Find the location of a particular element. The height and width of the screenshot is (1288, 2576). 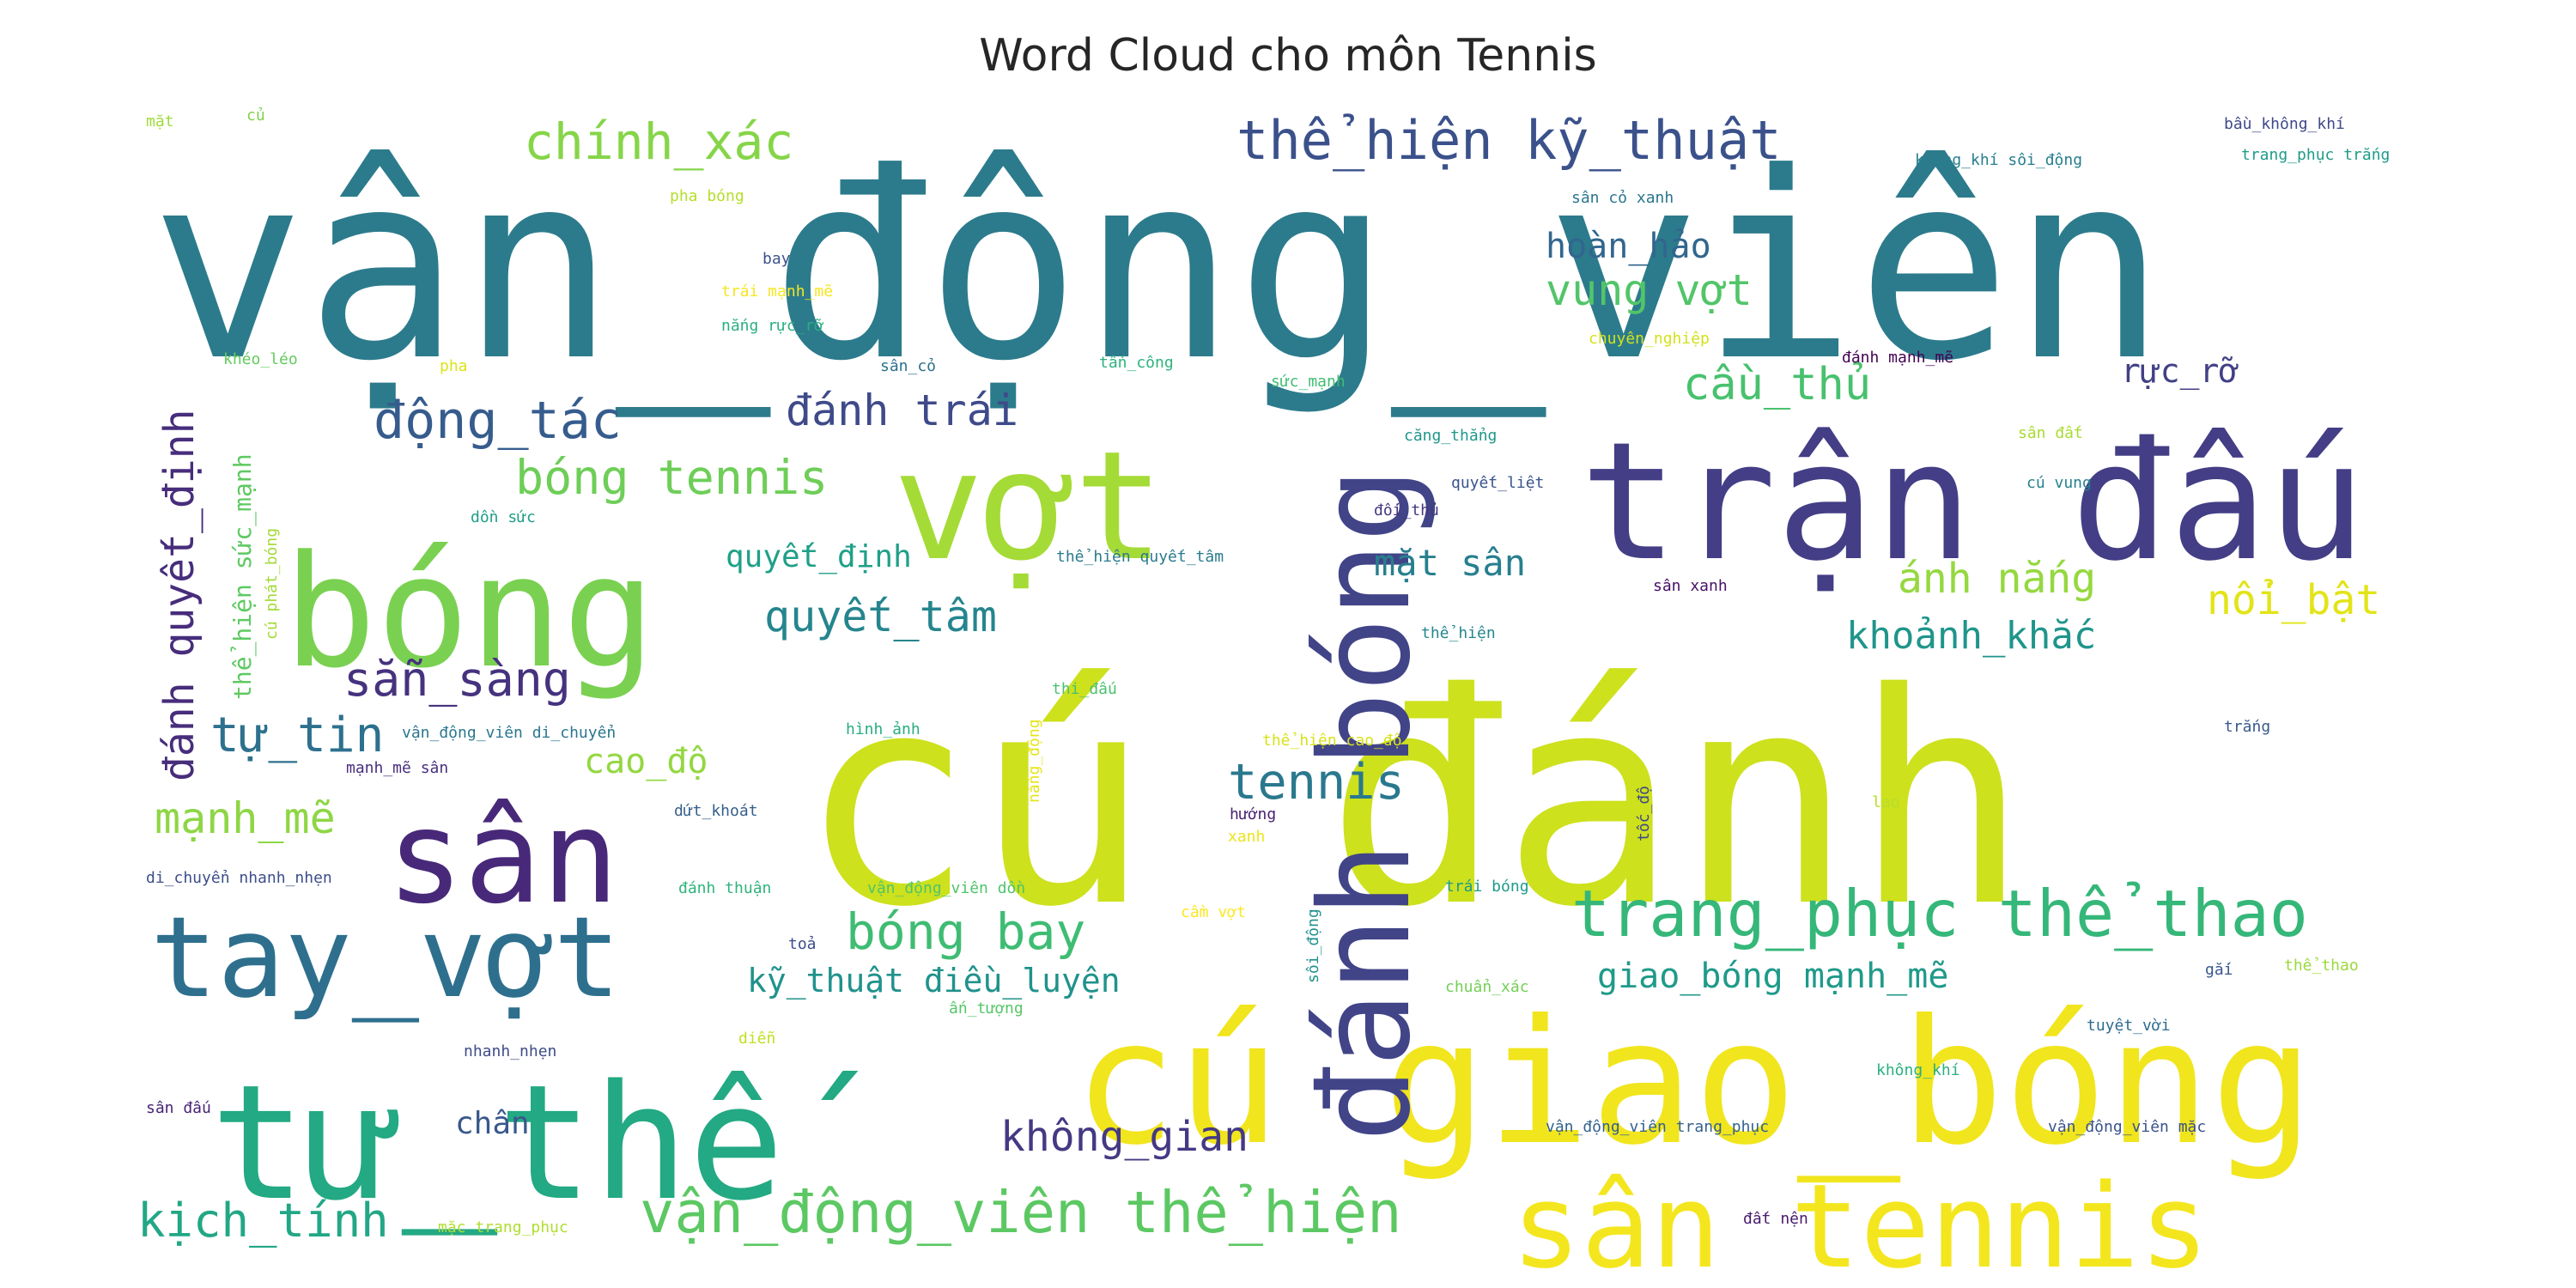

word-tay-vot: tay_vợt is located at coordinates (386, 958).